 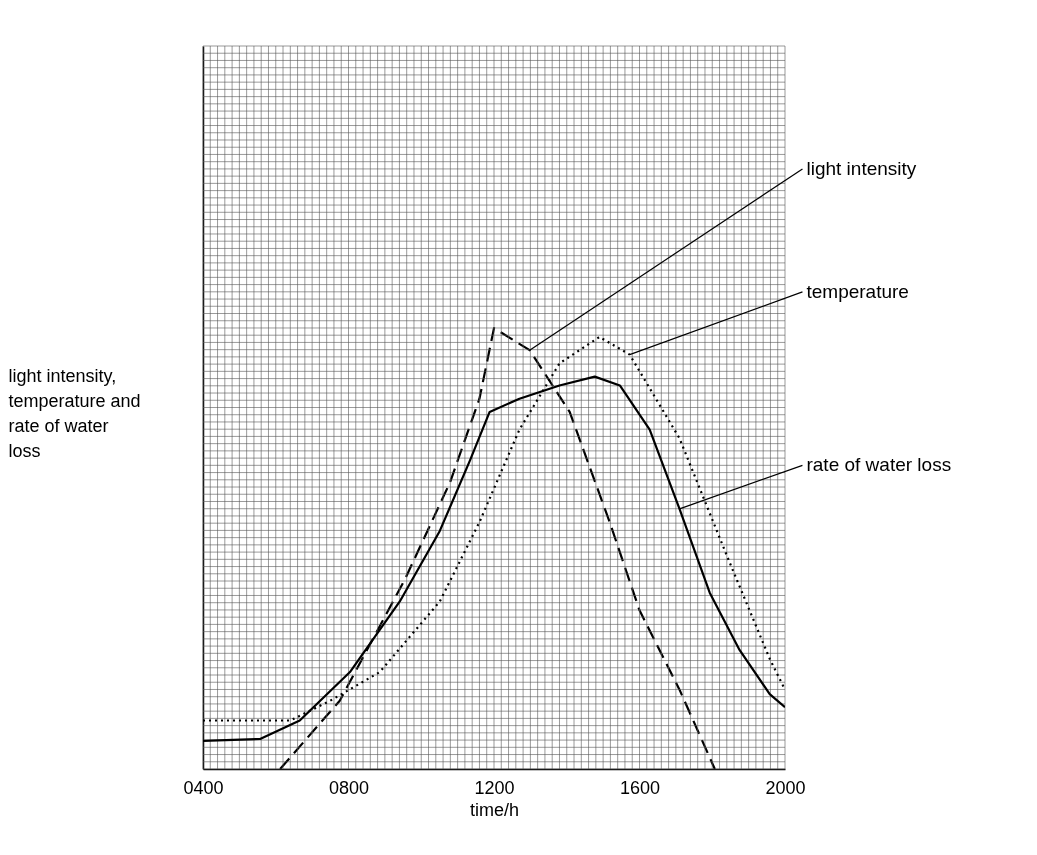 What do you see at coordinates (74, 413) in the screenshot?
I see `y-axis-title: light intensity, temperature and rate of water loss` at bounding box center [74, 413].